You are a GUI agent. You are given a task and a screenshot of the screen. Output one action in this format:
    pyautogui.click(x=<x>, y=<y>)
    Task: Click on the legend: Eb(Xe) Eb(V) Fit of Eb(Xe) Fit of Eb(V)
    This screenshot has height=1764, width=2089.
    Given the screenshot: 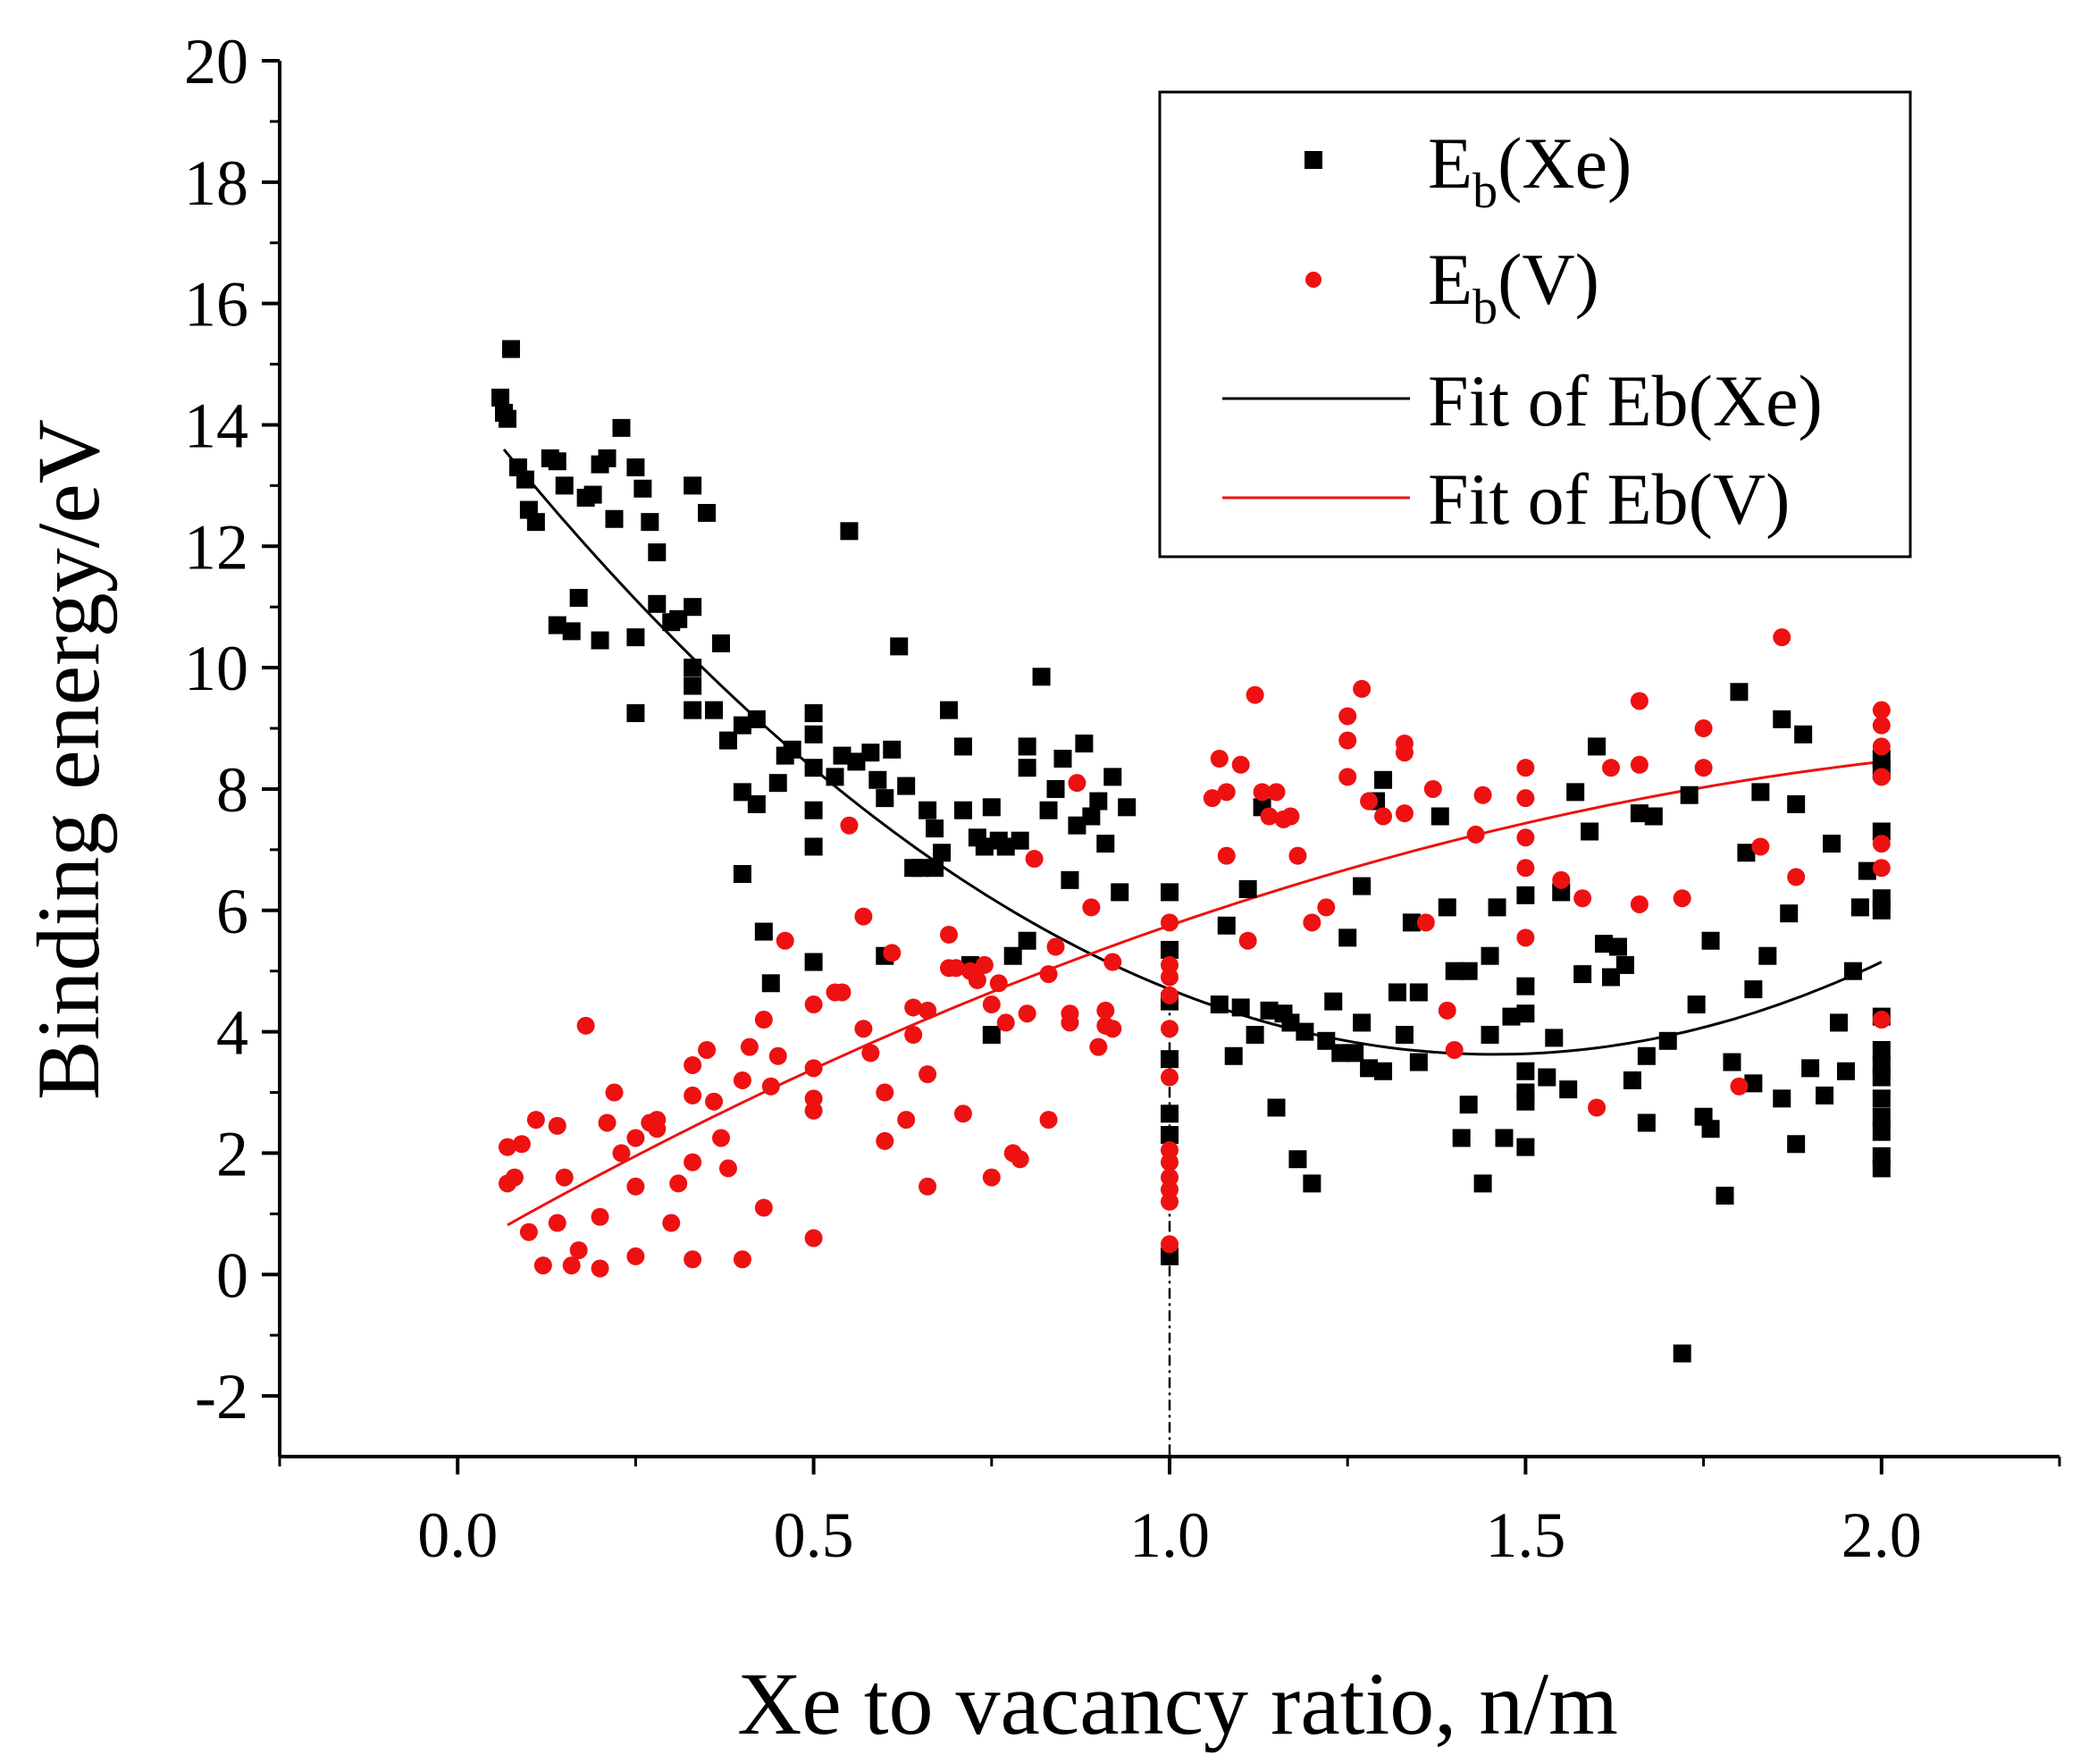 What is the action you would take?
    pyautogui.click(x=1535, y=324)
    